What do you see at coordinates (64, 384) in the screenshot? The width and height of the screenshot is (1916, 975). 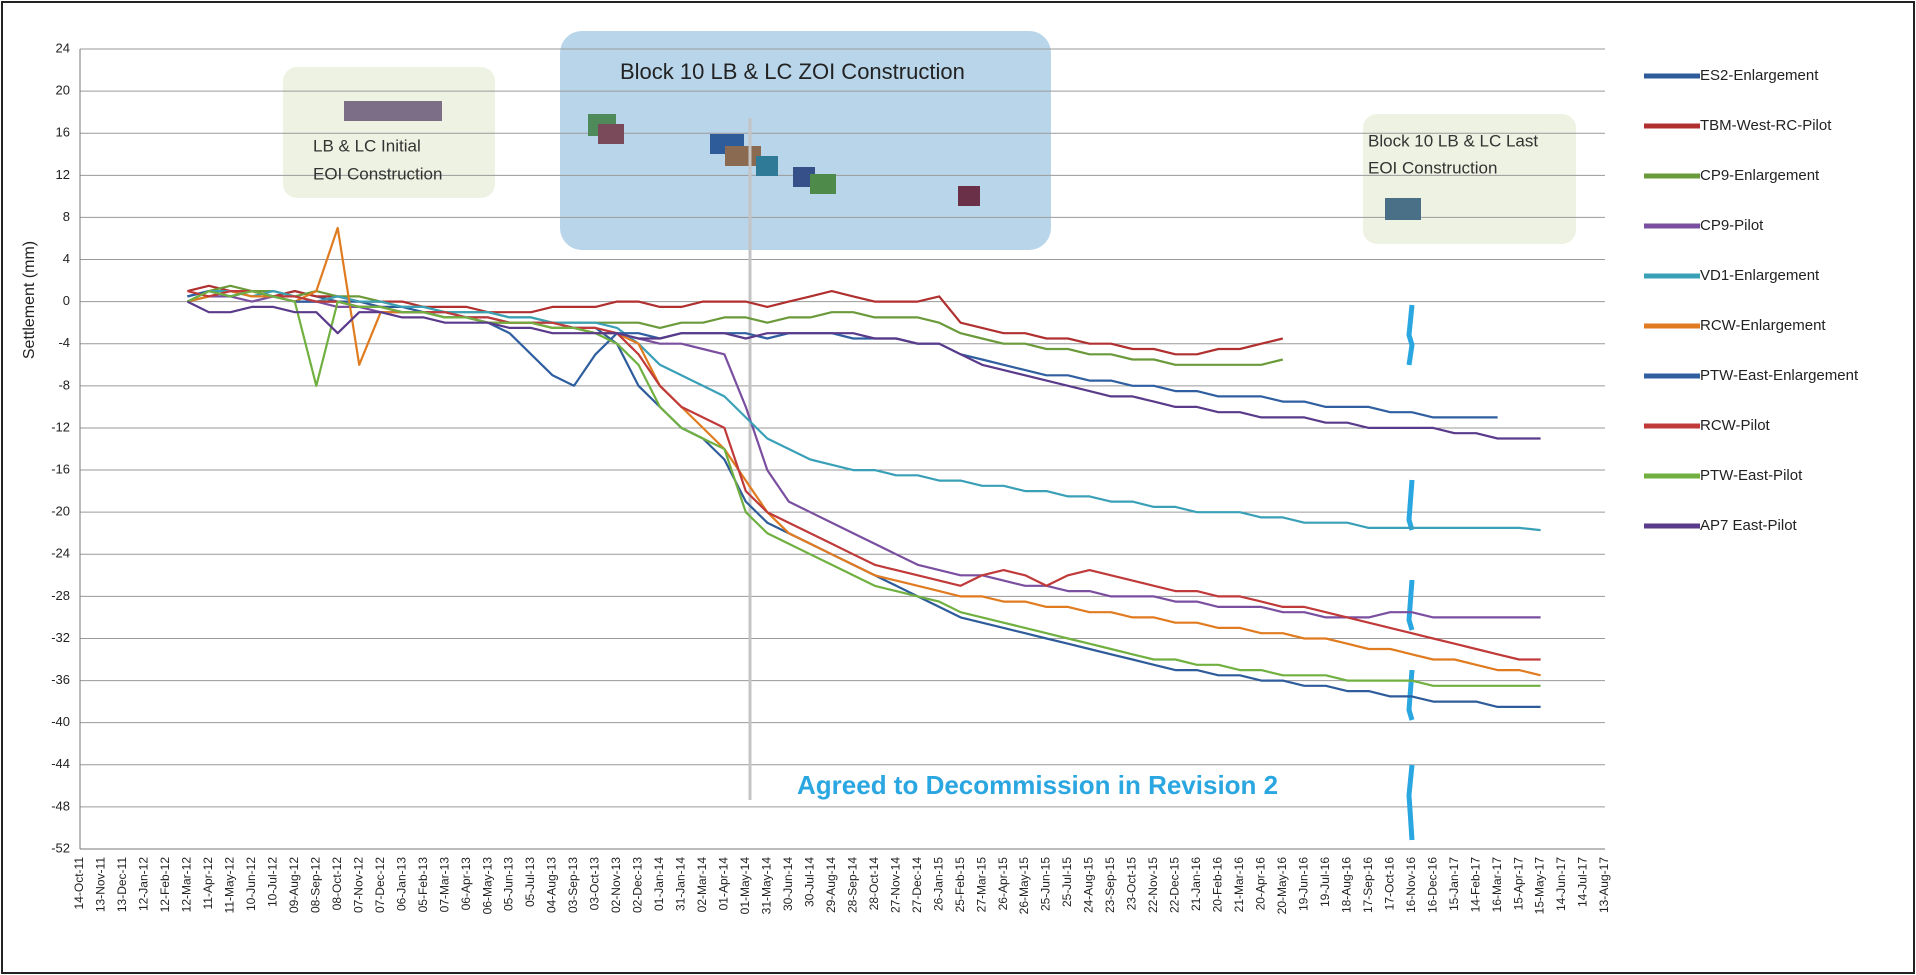 I see `y-tick-label: -8` at bounding box center [64, 384].